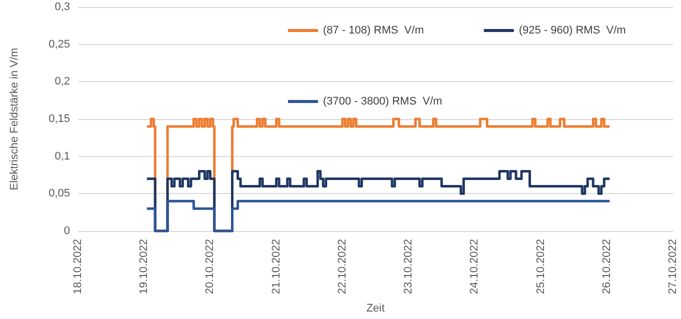 The height and width of the screenshot is (319, 681). I want to click on x-tick-label: 25.10.2022, so click(540, 266).